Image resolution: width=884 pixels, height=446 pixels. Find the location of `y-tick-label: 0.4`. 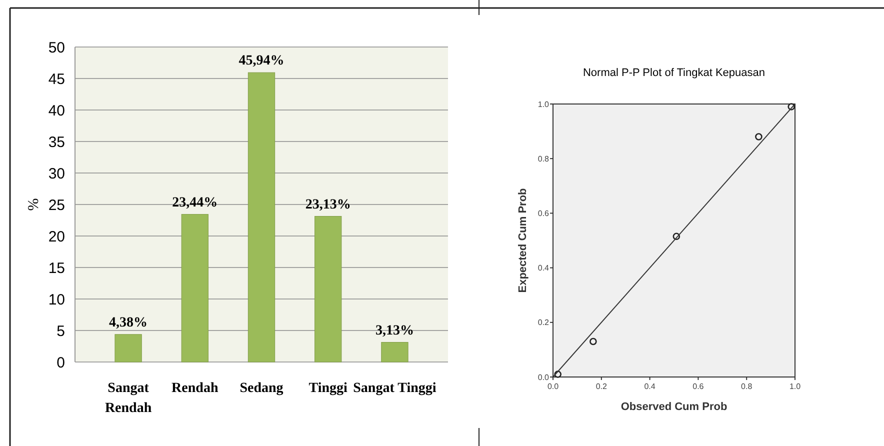

y-tick-label: 0.4 is located at coordinates (544, 268).